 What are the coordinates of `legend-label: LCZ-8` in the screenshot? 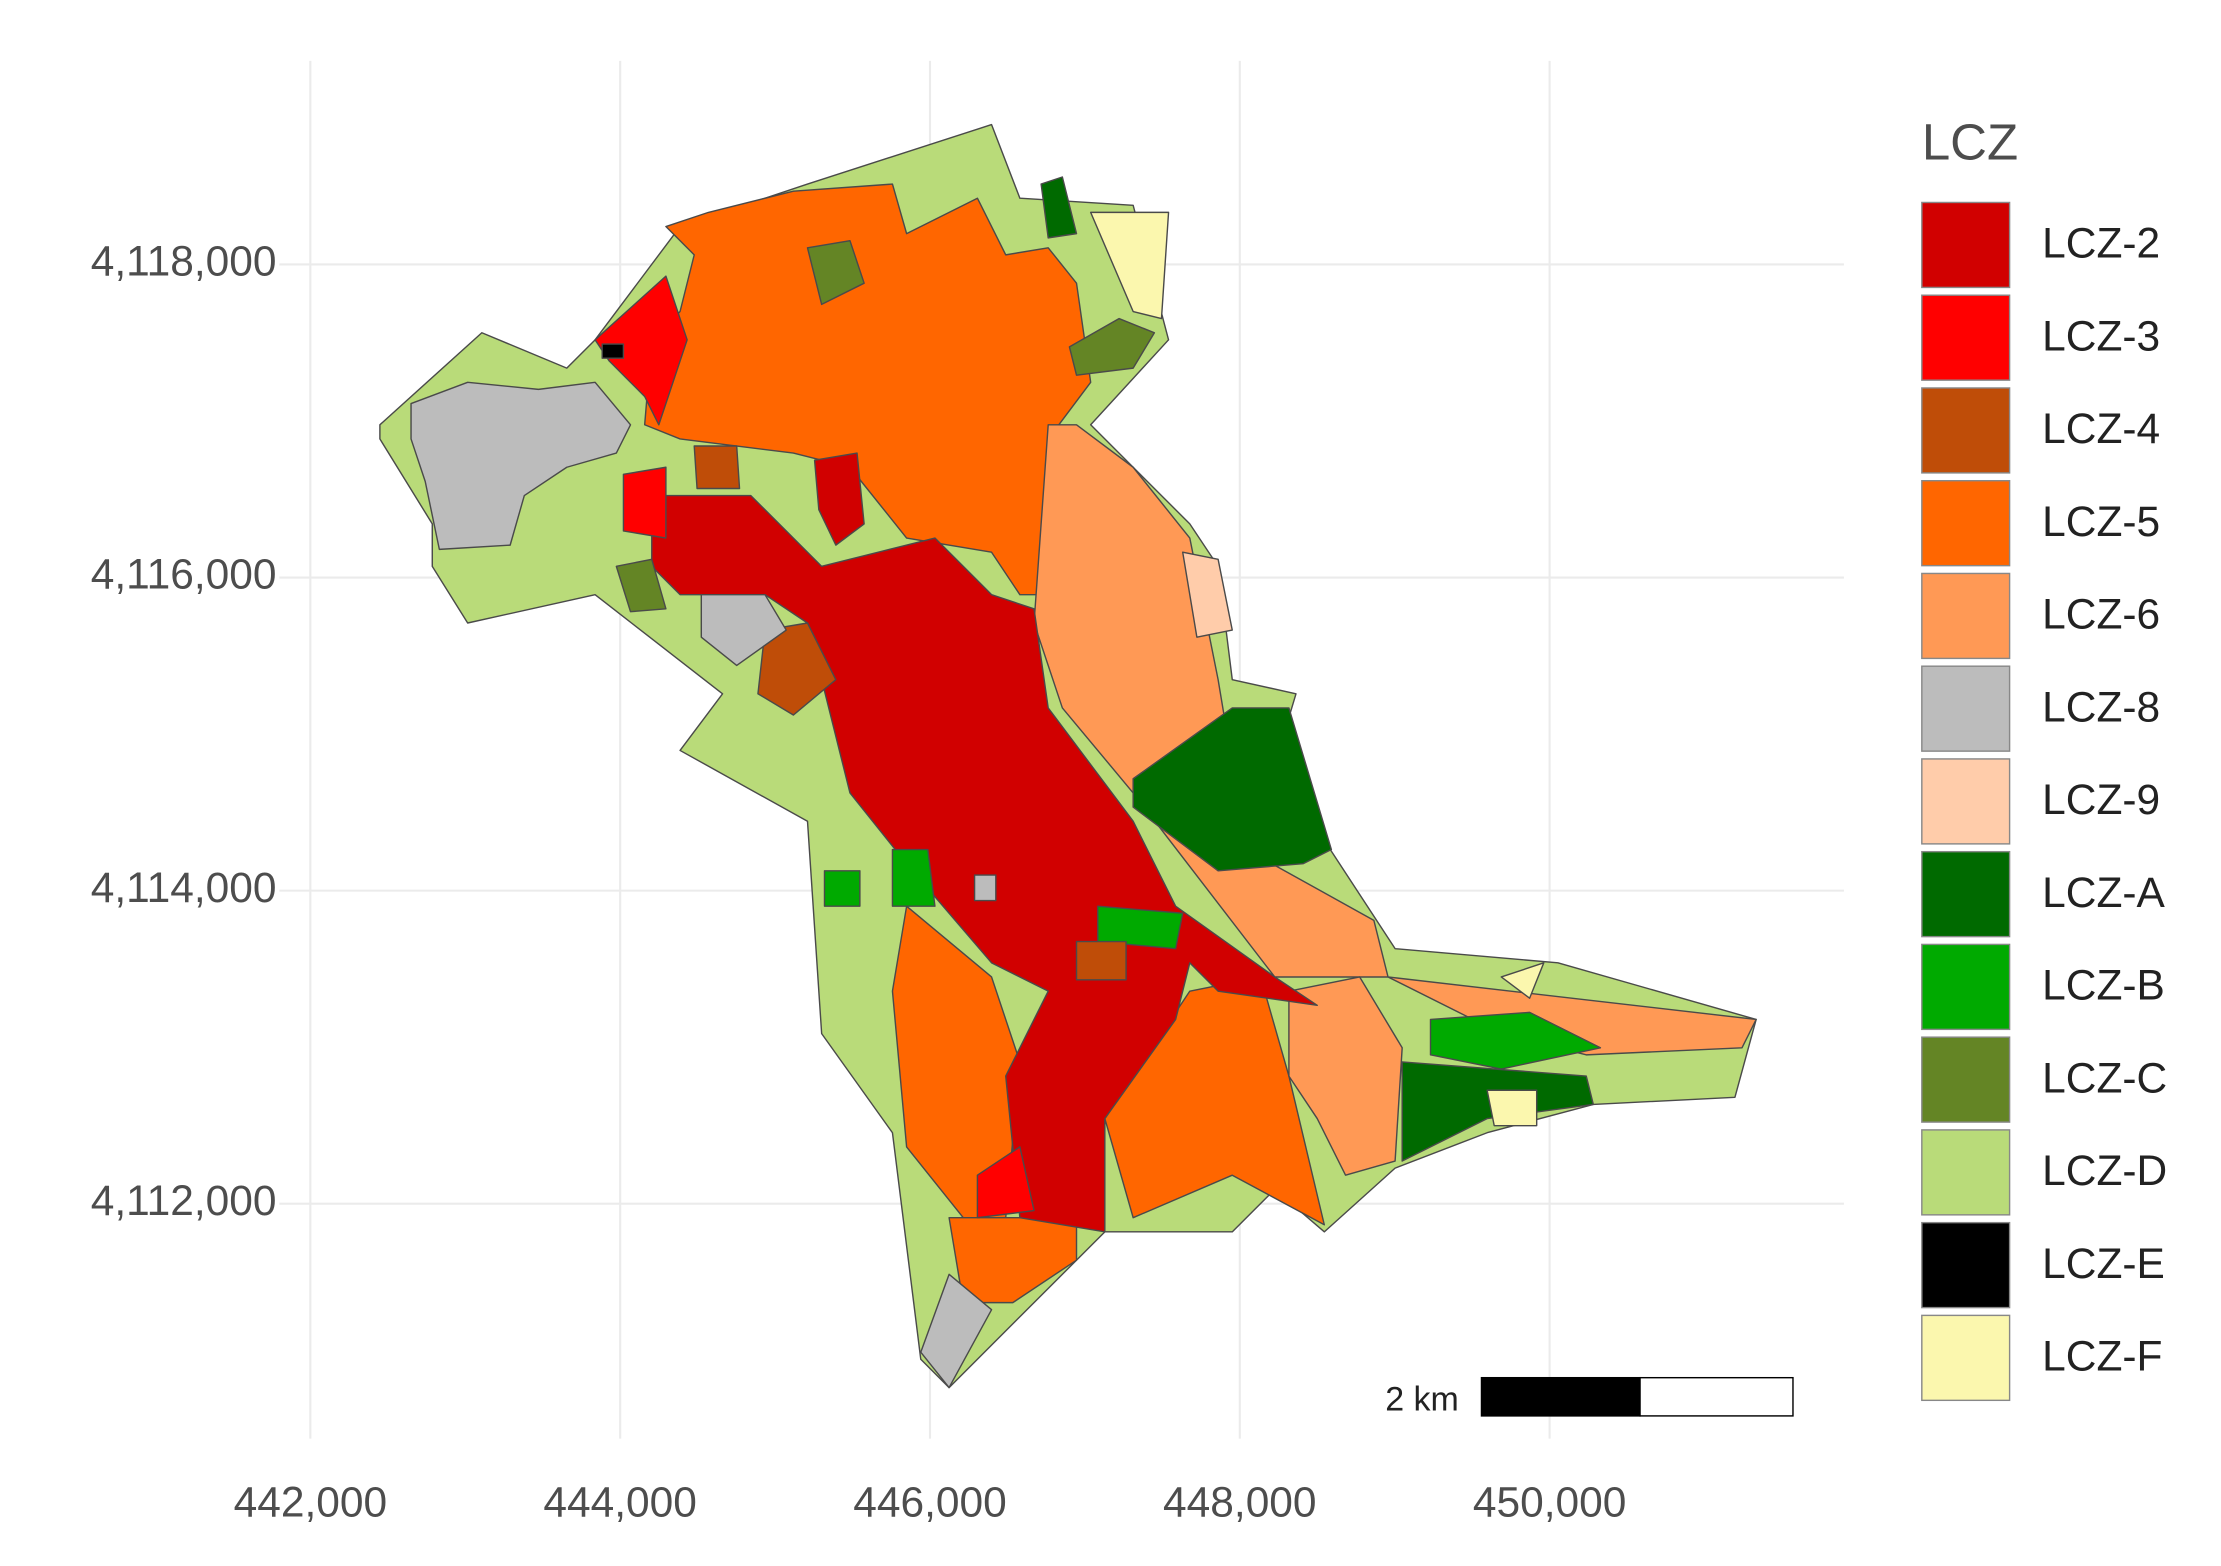 It's located at (2101, 706).